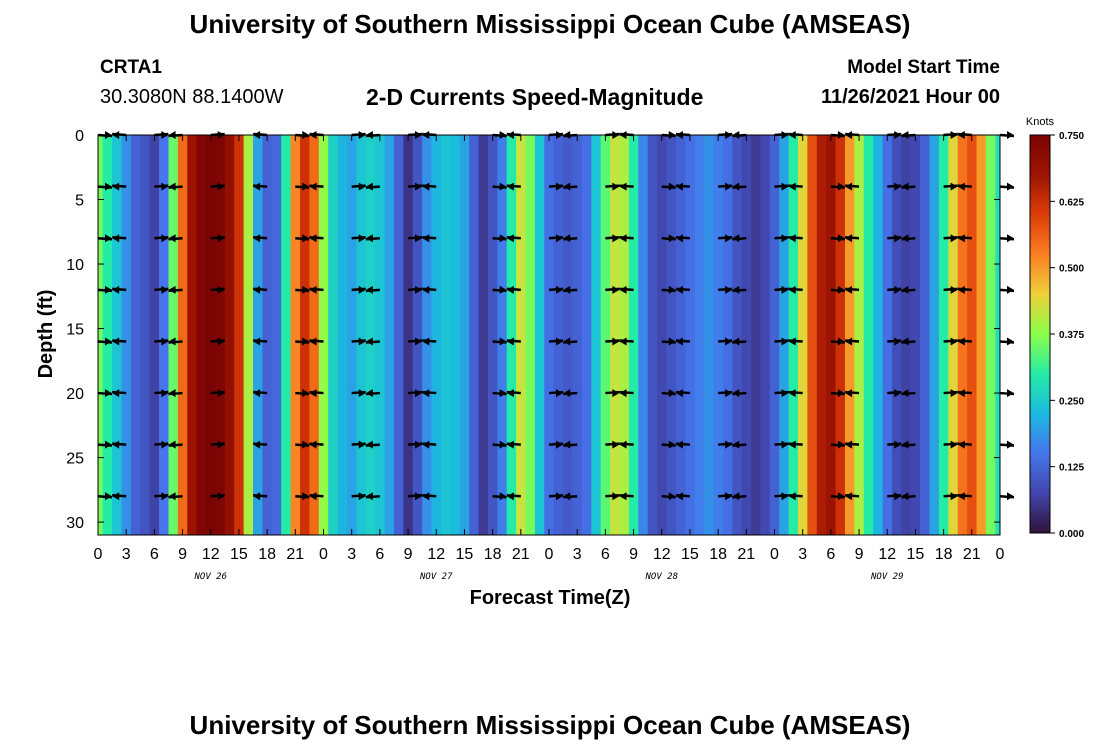  What do you see at coordinates (295, 554) in the screenshot?
I see `x-tick-label: 21` at bounding box center [295, 554].